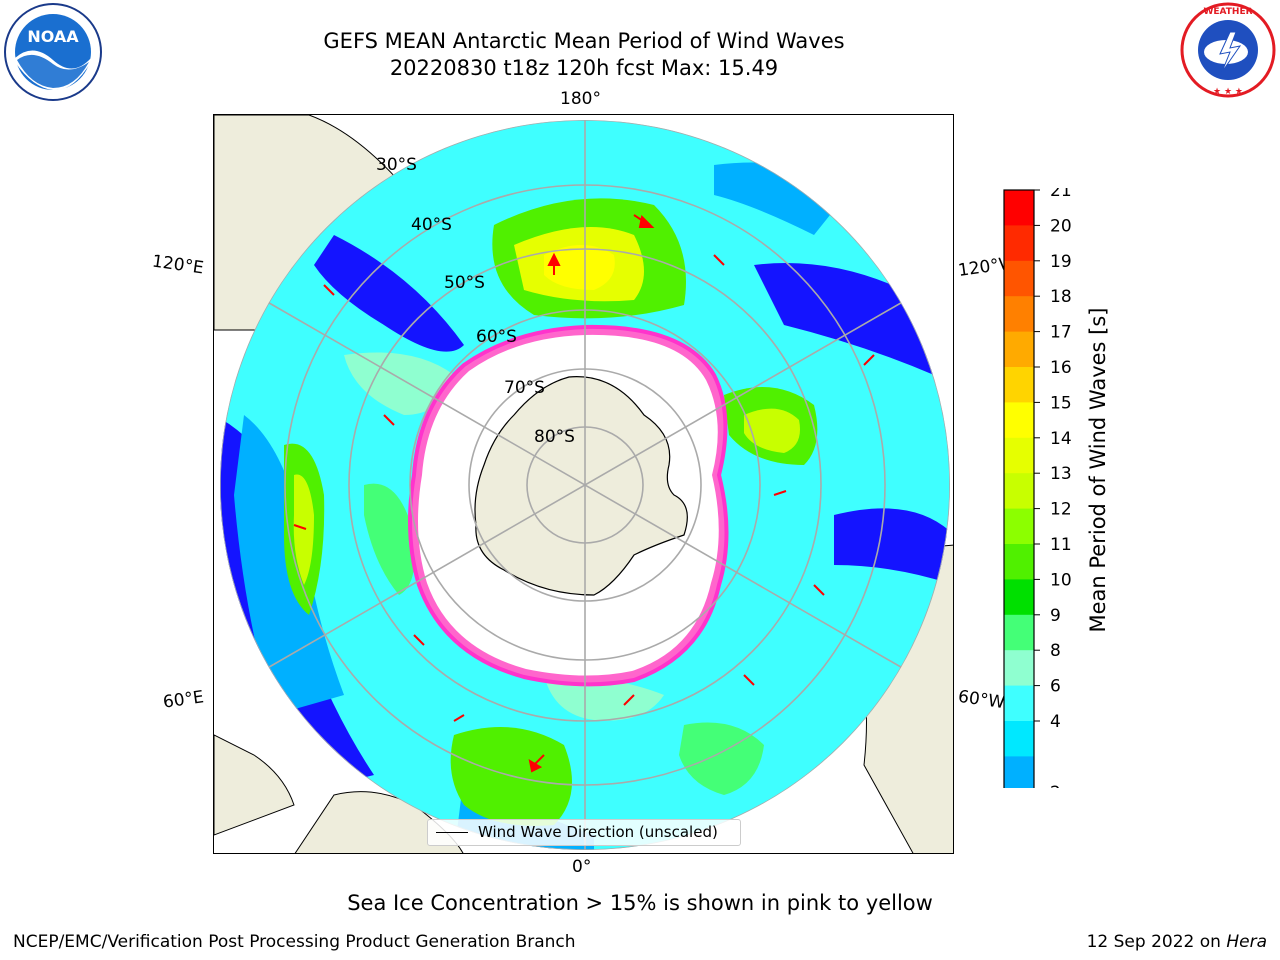 This screenshot has width=1280, height=960. I want to click on lon-label-60w: 60°W, so click(981, 700).